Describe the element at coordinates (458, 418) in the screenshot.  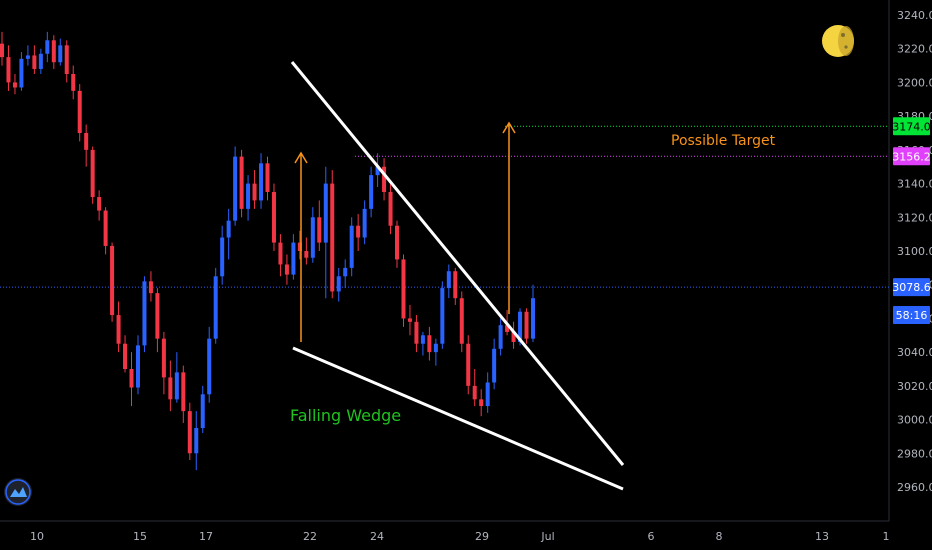
I see `wedge-lower-line` at that location.